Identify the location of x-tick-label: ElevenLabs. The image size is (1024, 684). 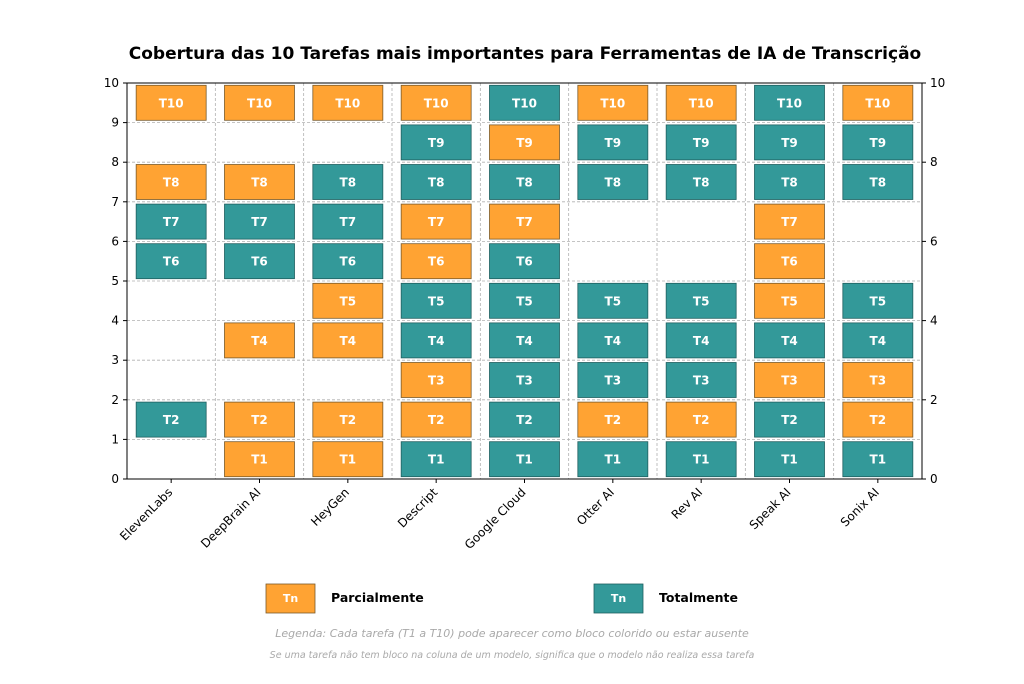
(146, 514).